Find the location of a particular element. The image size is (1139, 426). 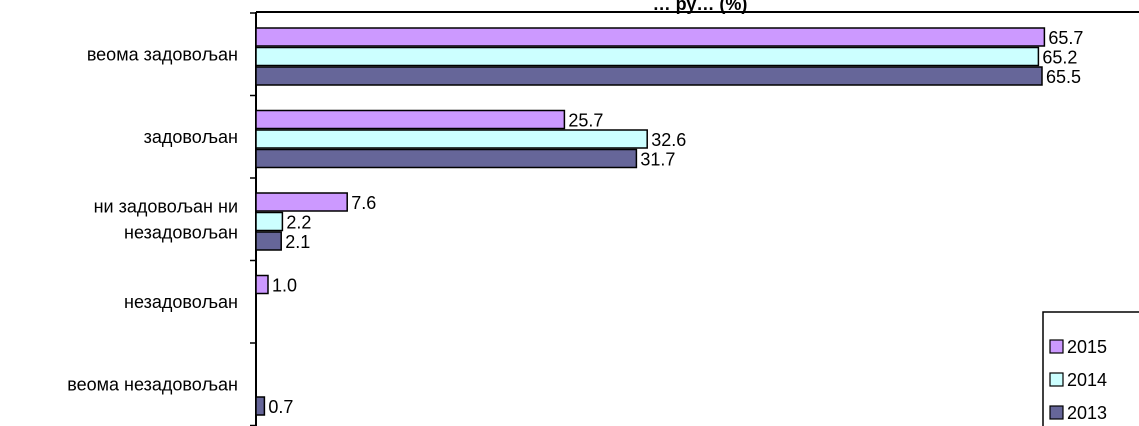

value-label: 65.2 is located at coordinates (1059, 58).